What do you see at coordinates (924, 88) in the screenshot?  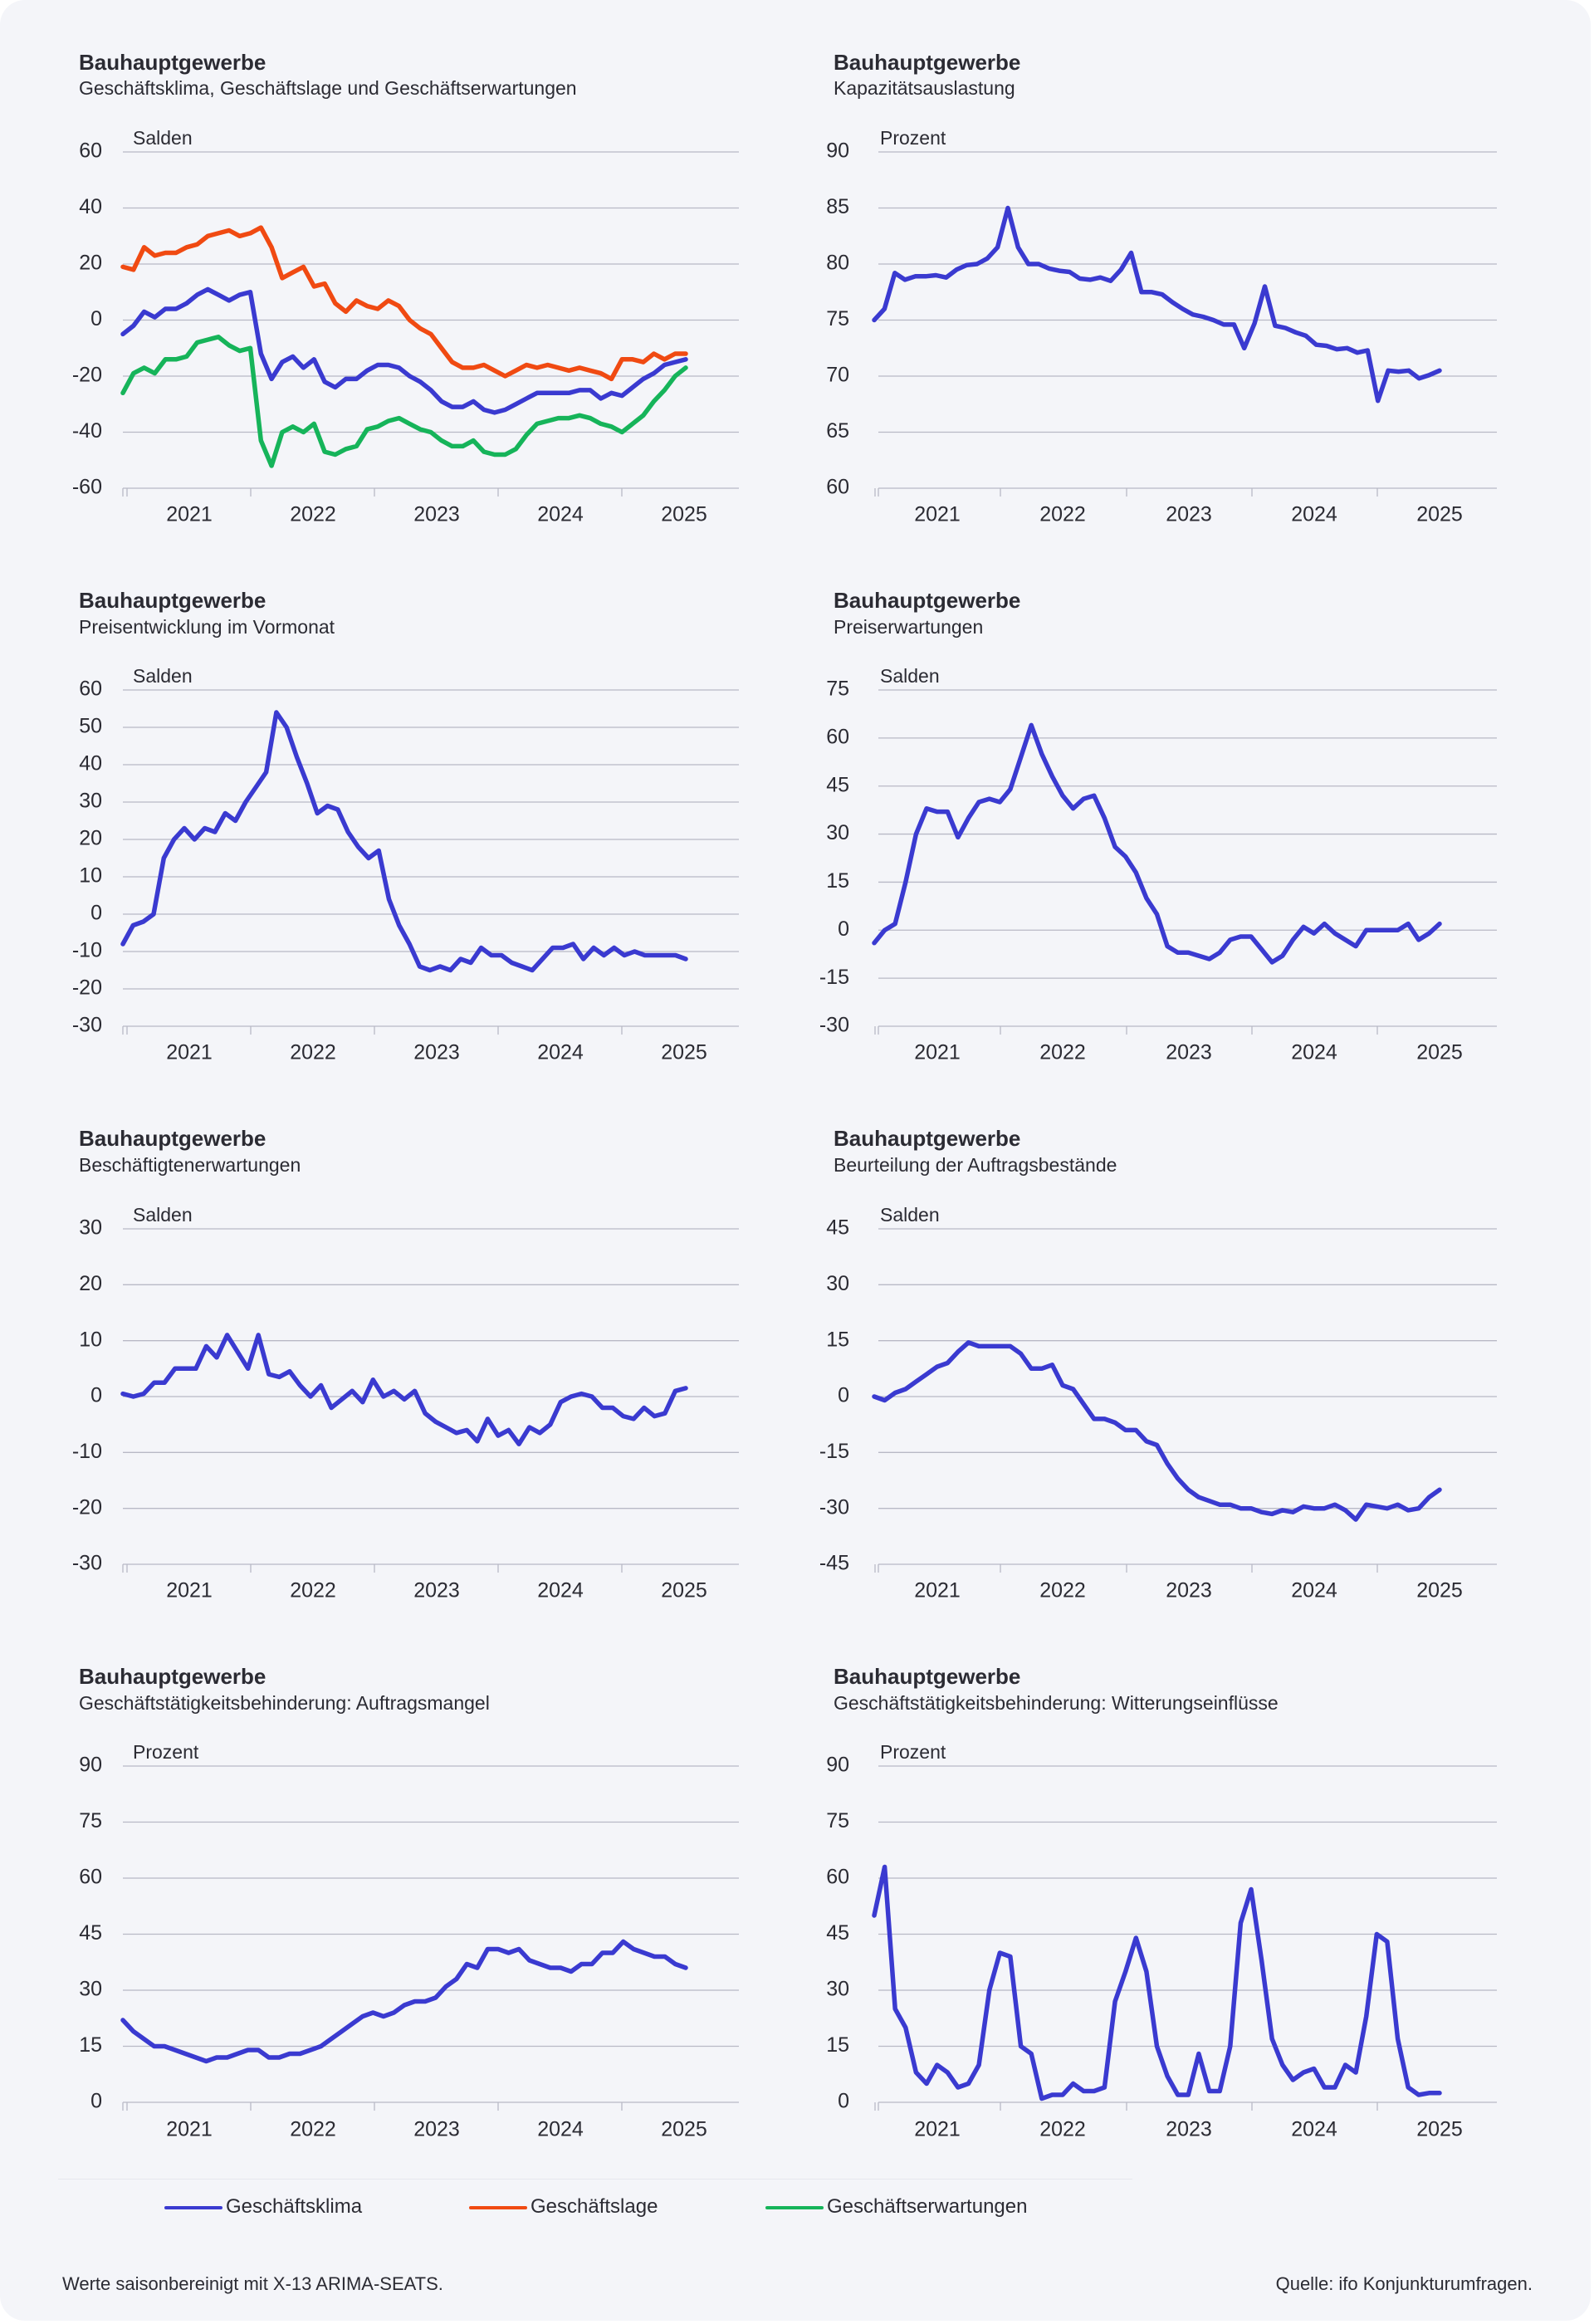 I see `chart-2-subtitle: Kapazitätsauslastung` at bounding box center [924, 88].